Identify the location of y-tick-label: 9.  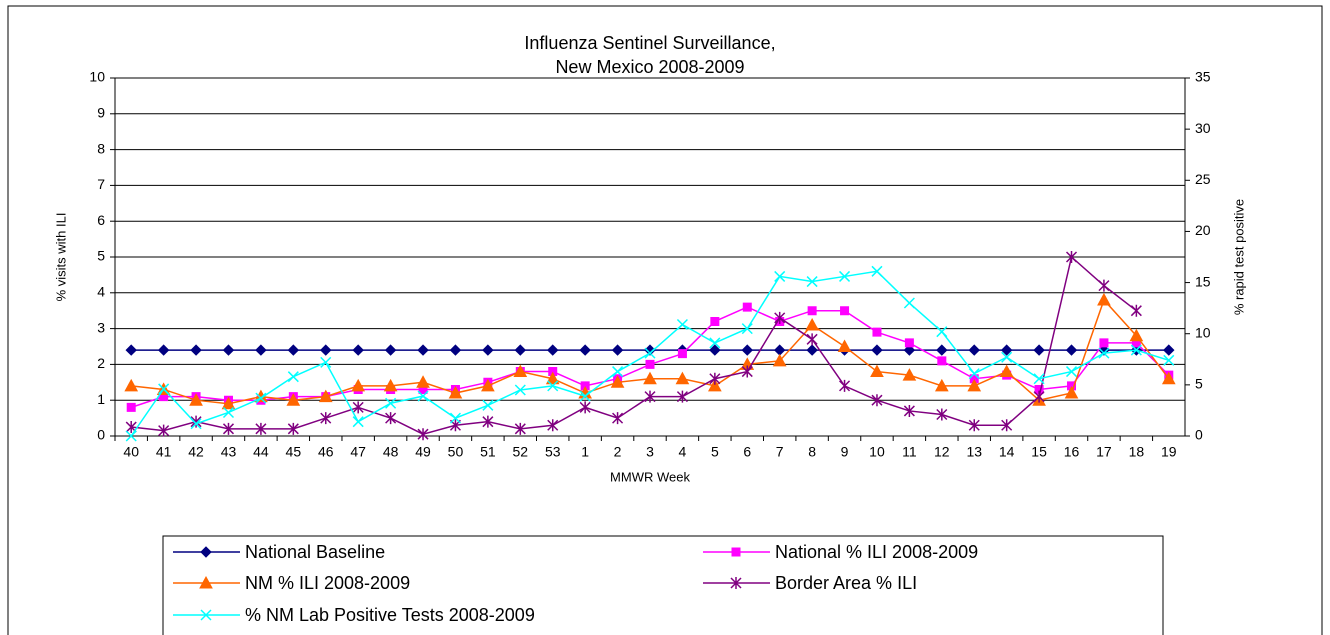
(101, 113).